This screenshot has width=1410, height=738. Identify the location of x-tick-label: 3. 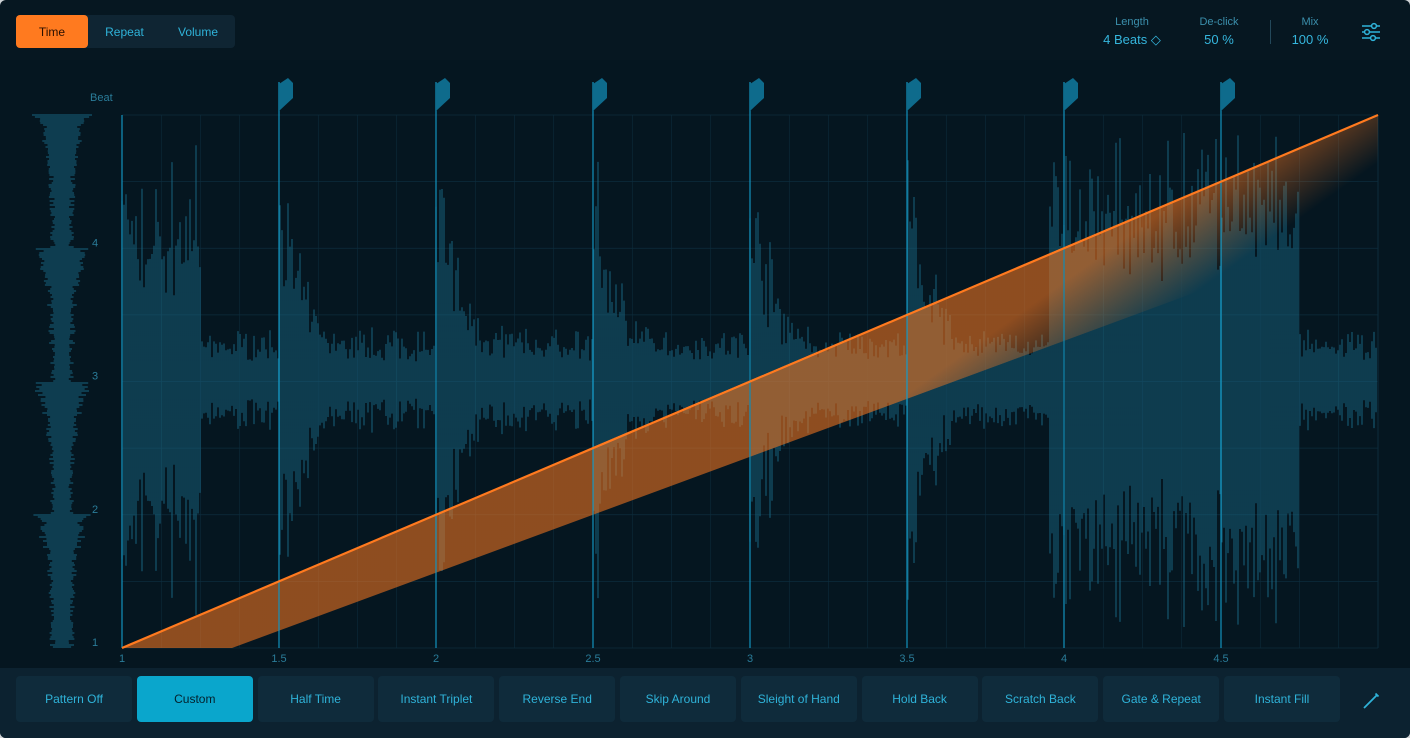
(750, 659).